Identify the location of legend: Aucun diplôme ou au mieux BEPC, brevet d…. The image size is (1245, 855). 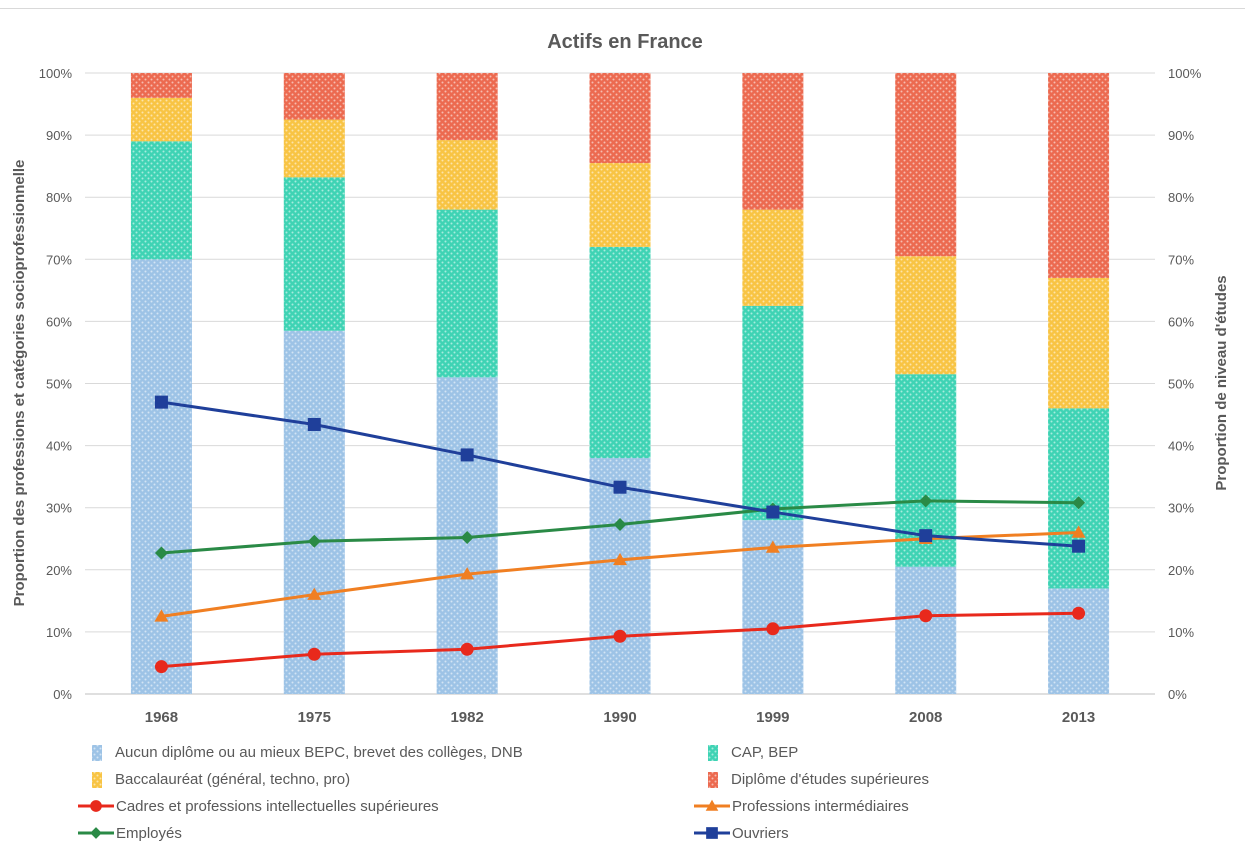
(503, 793).